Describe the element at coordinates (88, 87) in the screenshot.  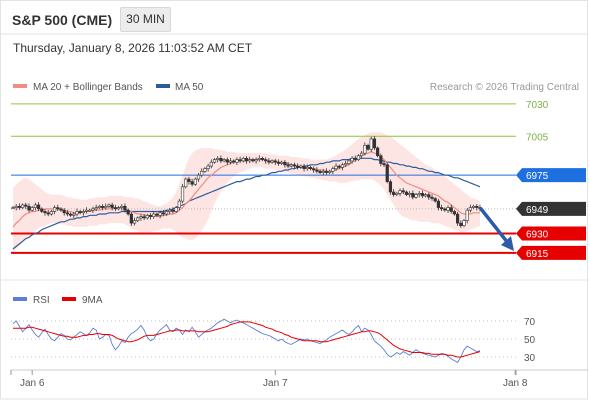
I see `legend-label-ma20: MA 20 + Bollinger Bands` at that location.